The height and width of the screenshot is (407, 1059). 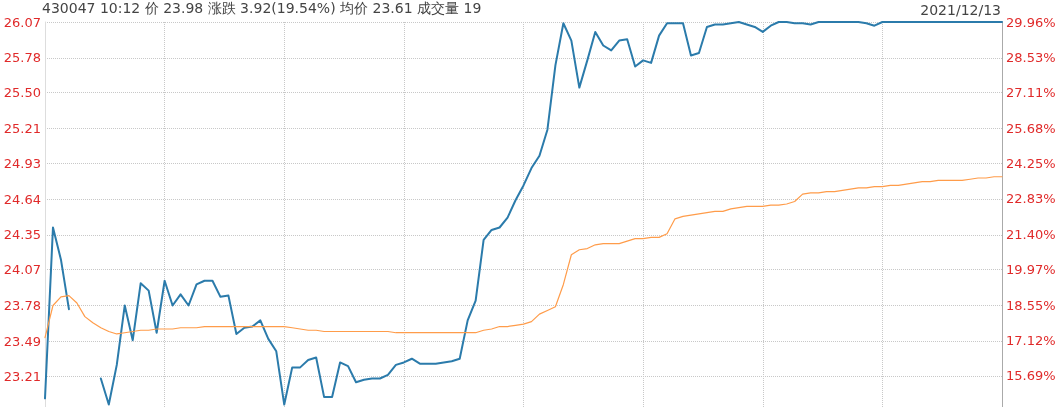 I want to click on y2-tick-label: 22.83%, so click(x=1031, y=199).